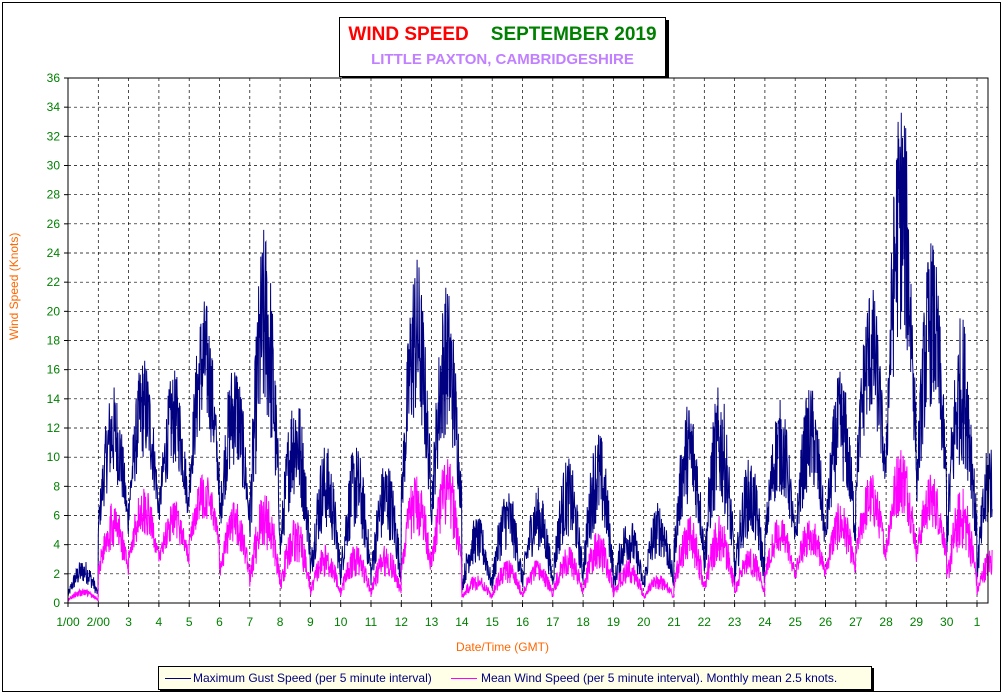 The image size is (1005, 696). Describe the element at coordinates (796, 622) in the screenshot. I see `x-tick-label: 25` at that location.